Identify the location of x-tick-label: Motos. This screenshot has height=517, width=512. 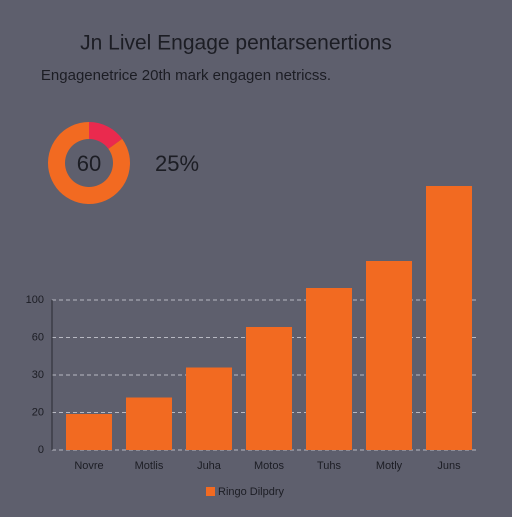
(269, 466).